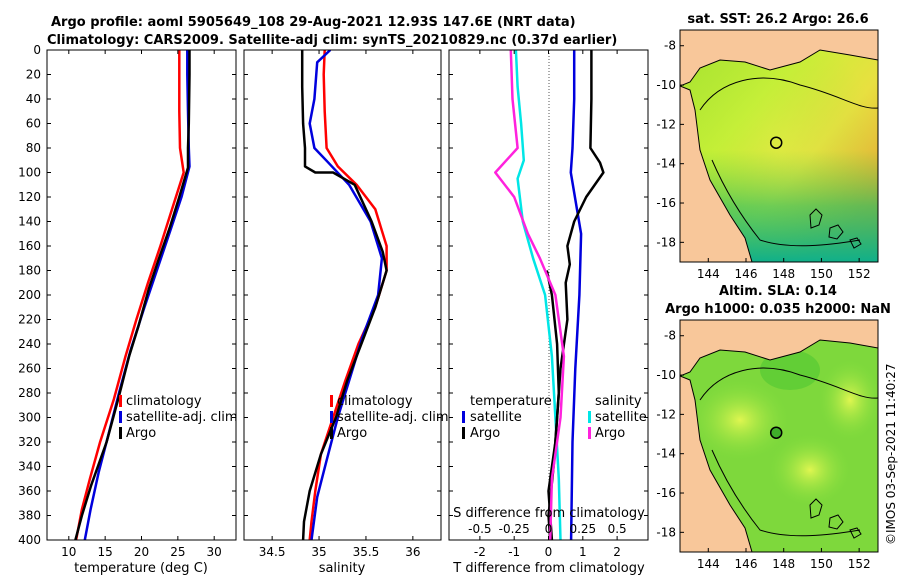 Image resolution: width=900 pixels, height=580 pixels. I want to click on map-y-tick-label: -16, so click(666, 493).